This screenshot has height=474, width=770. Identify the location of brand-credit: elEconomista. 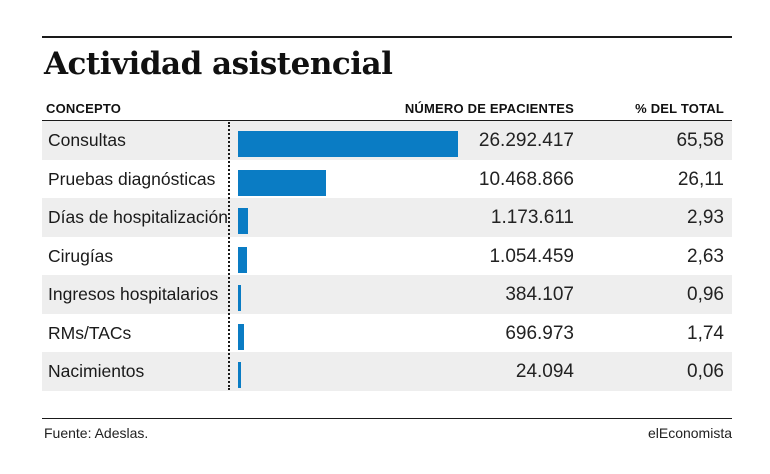
(689, 433).